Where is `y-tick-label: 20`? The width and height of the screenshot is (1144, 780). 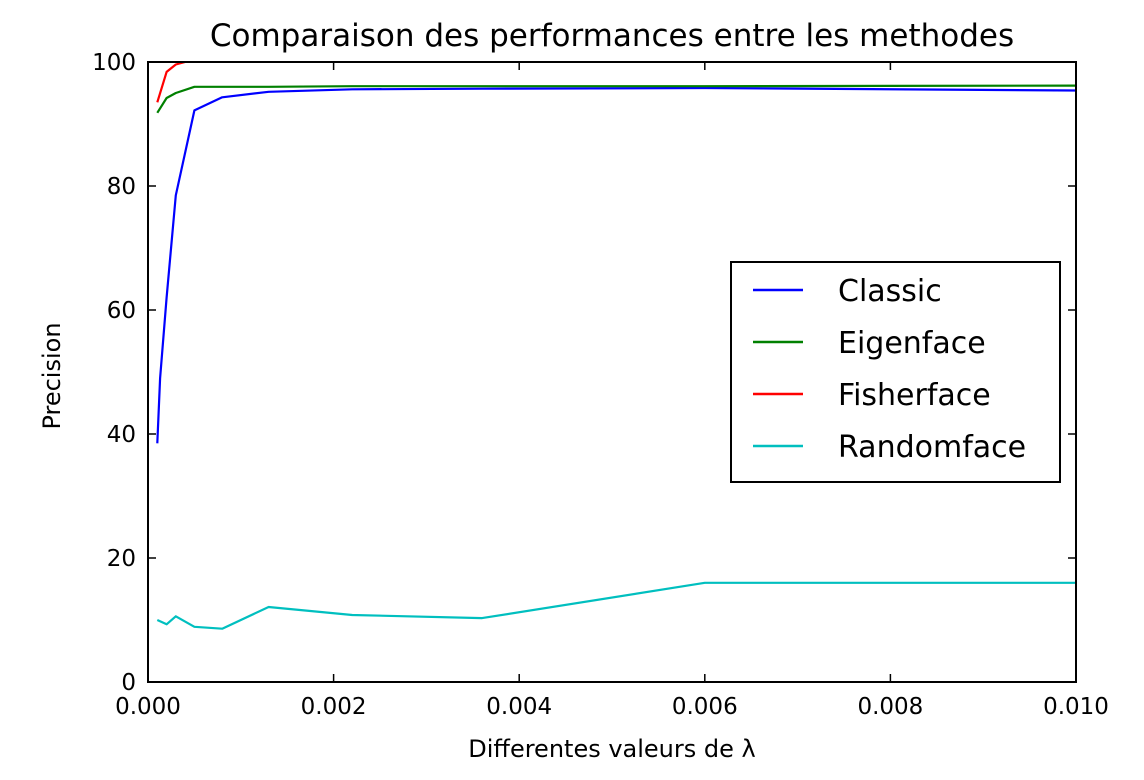 y-tick-label: 20 is located at coordinates (121, 559).